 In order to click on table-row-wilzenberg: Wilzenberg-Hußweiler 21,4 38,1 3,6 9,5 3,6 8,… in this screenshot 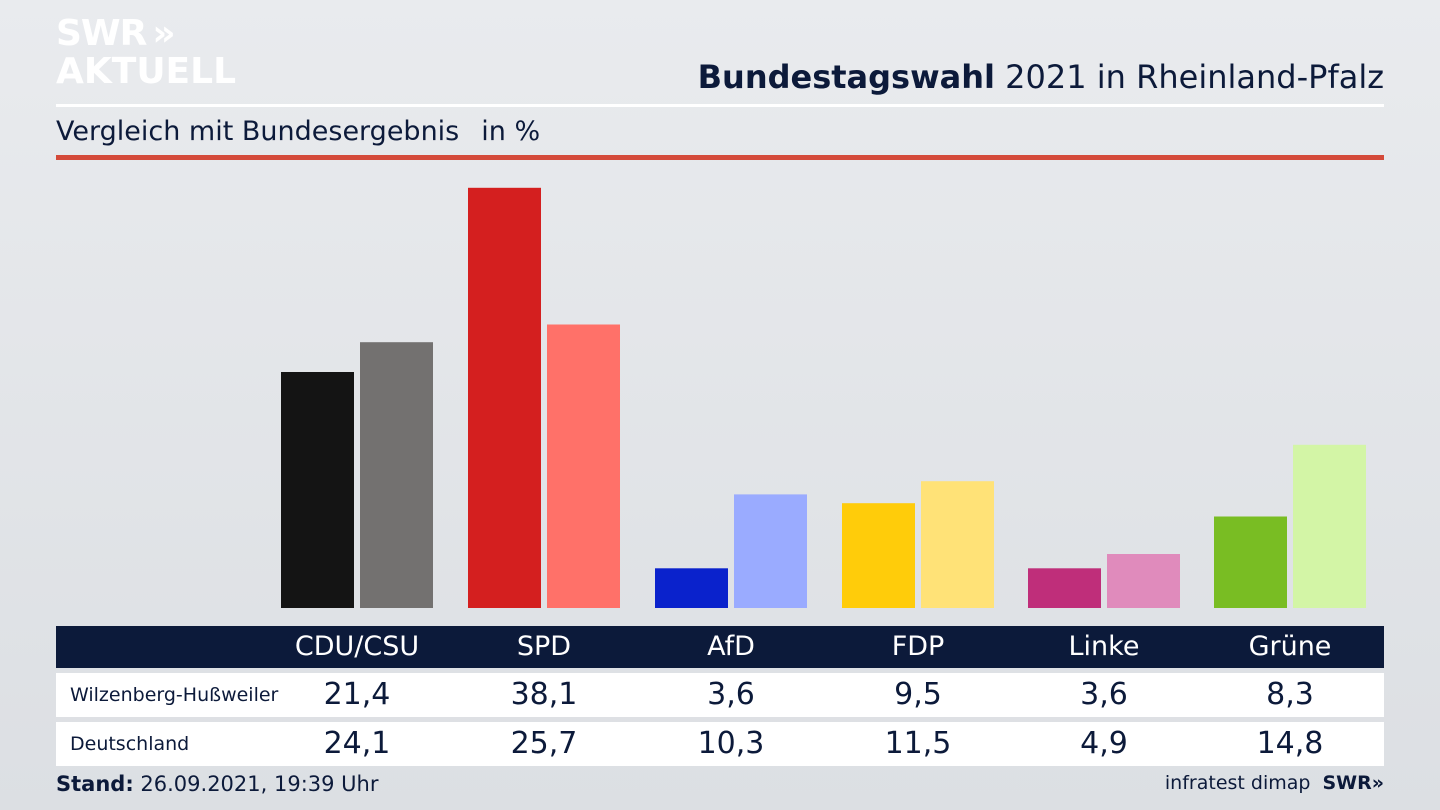, I will do `click(720, 695)`.